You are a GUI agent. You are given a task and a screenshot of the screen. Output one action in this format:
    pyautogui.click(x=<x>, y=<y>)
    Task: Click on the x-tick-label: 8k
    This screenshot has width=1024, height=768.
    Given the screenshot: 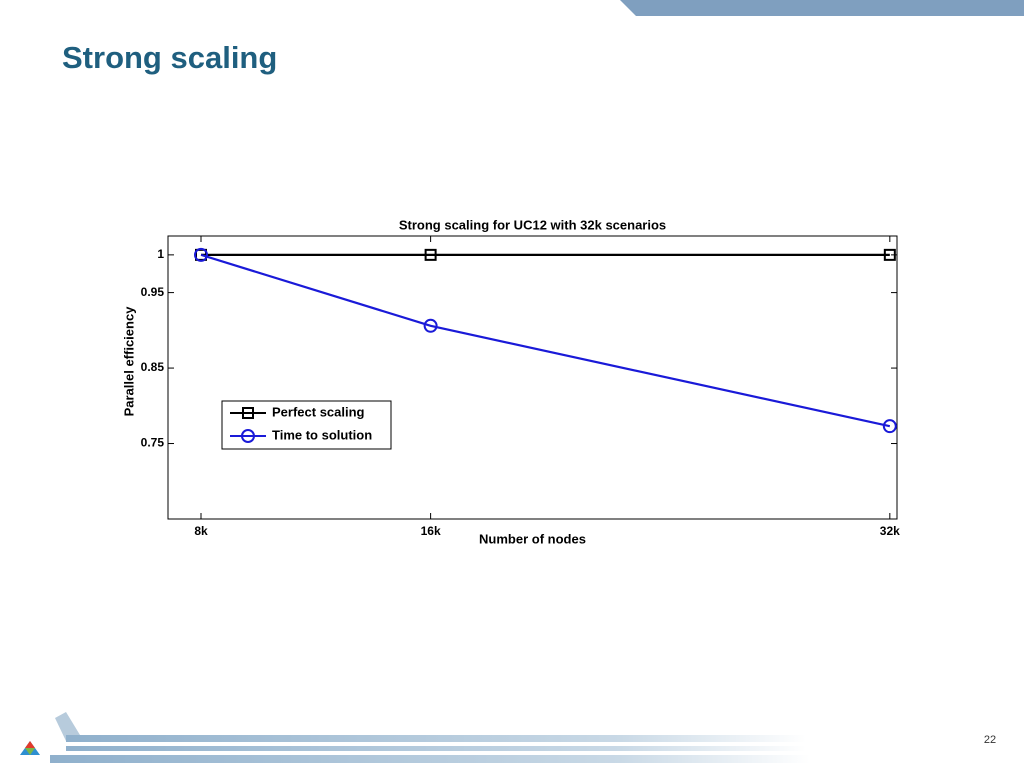 What is the action you would take?
    pyautogui.click(x=201, y=531)
    